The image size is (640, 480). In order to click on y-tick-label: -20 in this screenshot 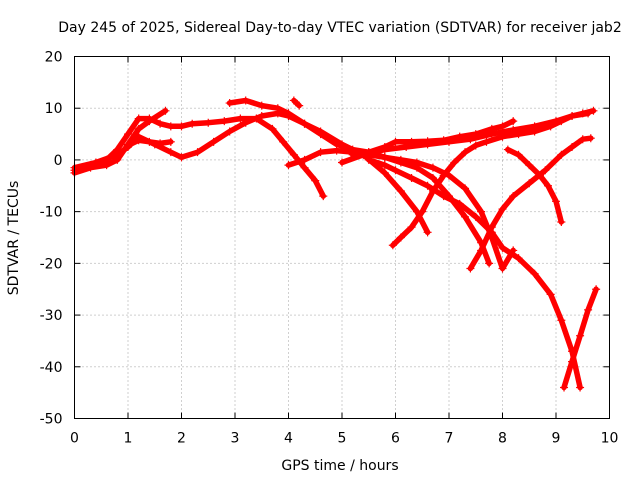, I will do `click(51, 264)`.